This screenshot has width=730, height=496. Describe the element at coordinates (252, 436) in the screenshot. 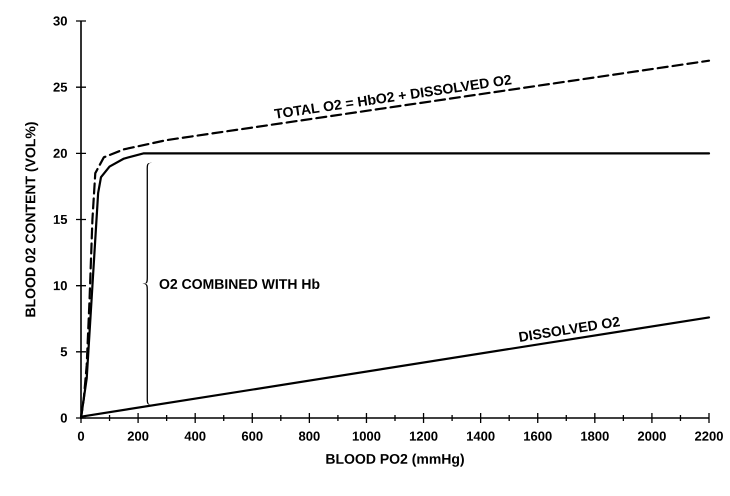

I see `x-tick-label: 600` at that location.